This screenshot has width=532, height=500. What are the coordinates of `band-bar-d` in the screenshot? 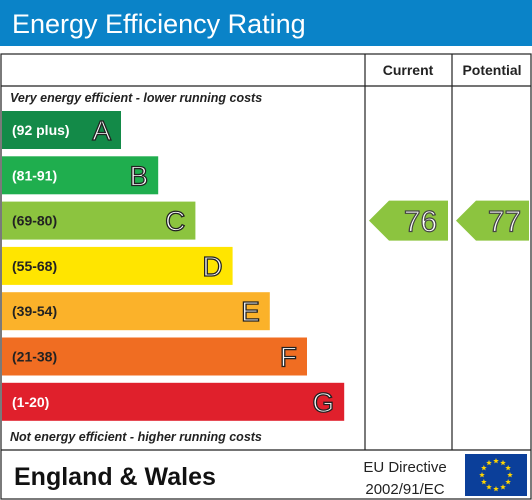 It's located at (117, 265).